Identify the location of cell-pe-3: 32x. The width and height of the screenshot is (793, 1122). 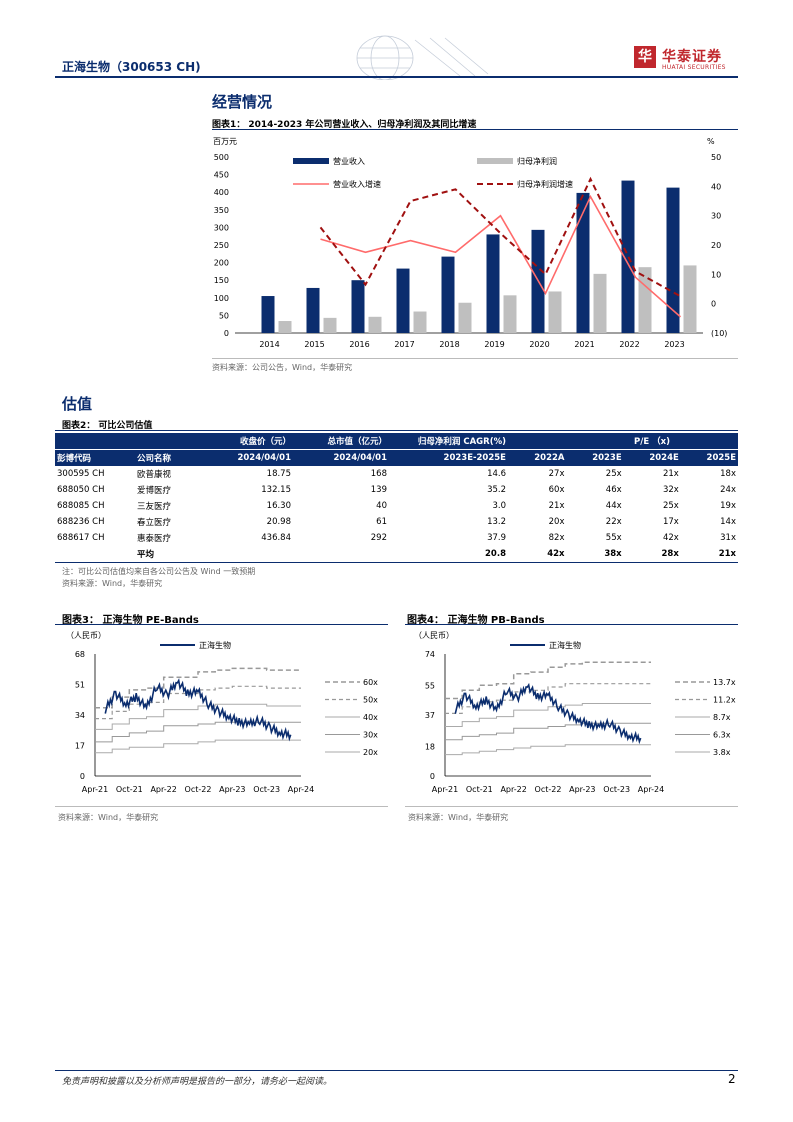
(670, 490).